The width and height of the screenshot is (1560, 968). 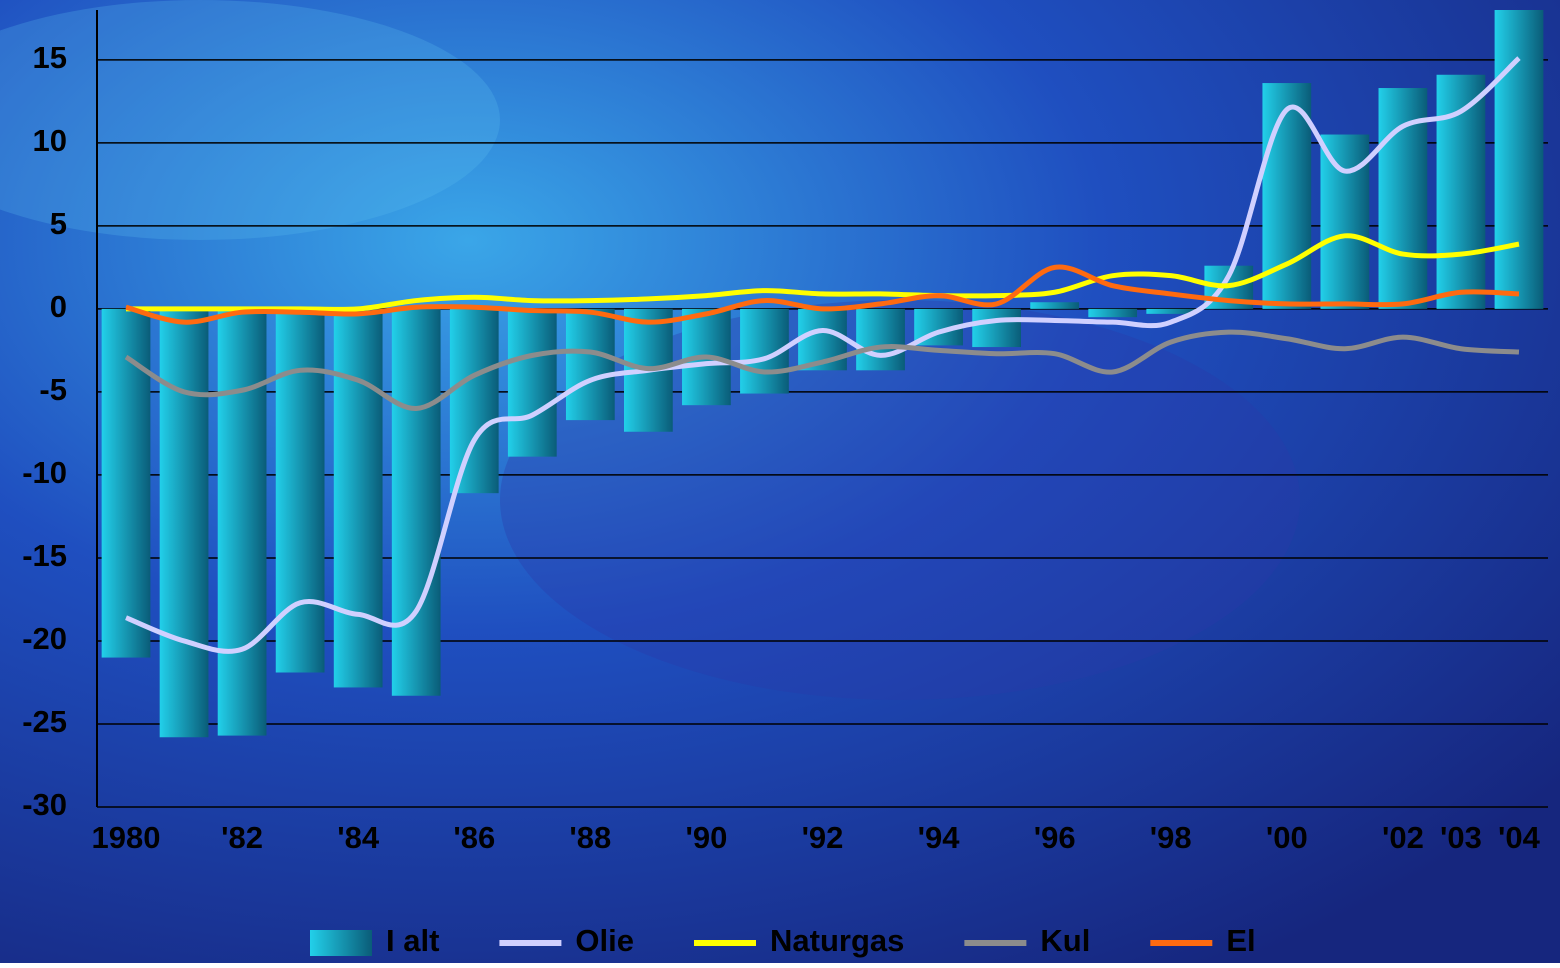 What do you see at coordinates (58, 223) in the screenshot?
I see `y-tick-label: 5` at bounding box center [58, 223].